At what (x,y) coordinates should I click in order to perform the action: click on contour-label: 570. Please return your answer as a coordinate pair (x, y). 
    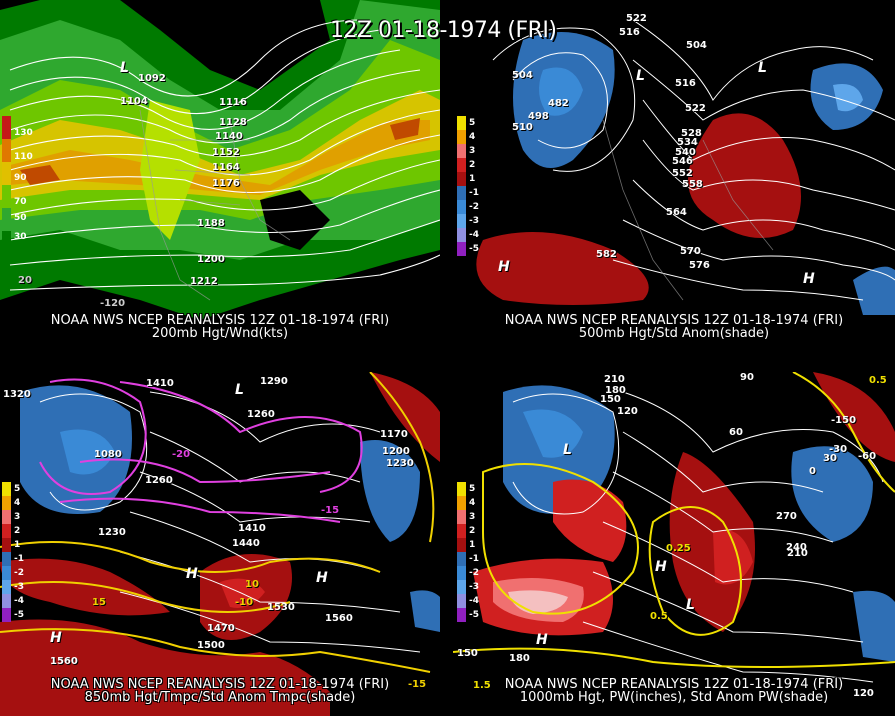
    Looking at the image, I should click on (690, 251).